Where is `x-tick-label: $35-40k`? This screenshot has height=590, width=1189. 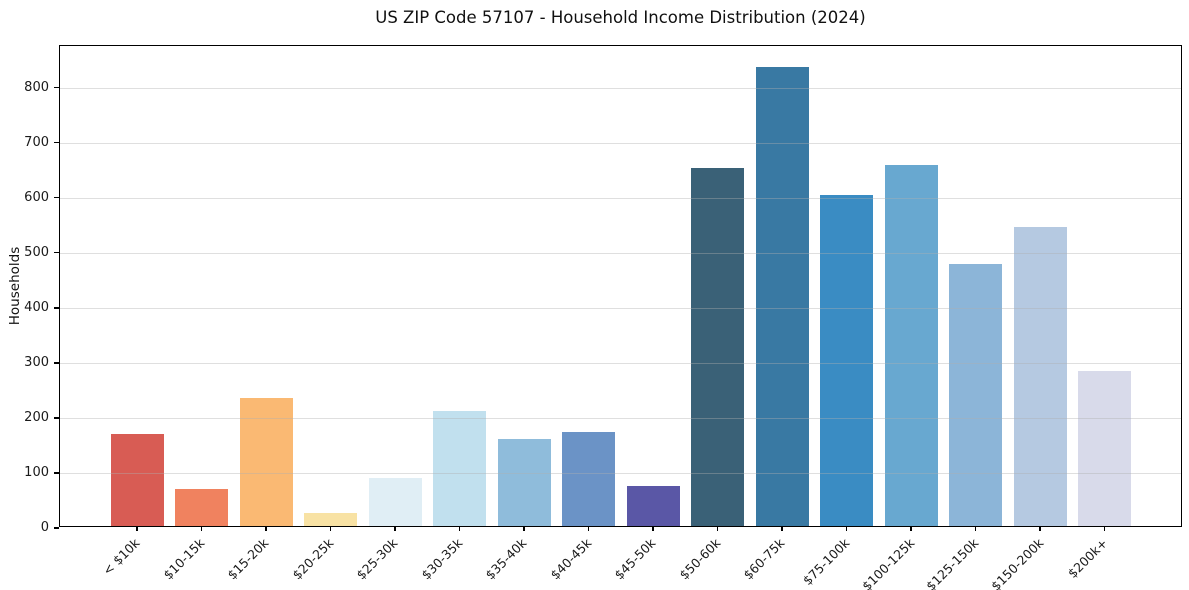
x-tick-label: $35-40k is located at coordinates (506, 559).